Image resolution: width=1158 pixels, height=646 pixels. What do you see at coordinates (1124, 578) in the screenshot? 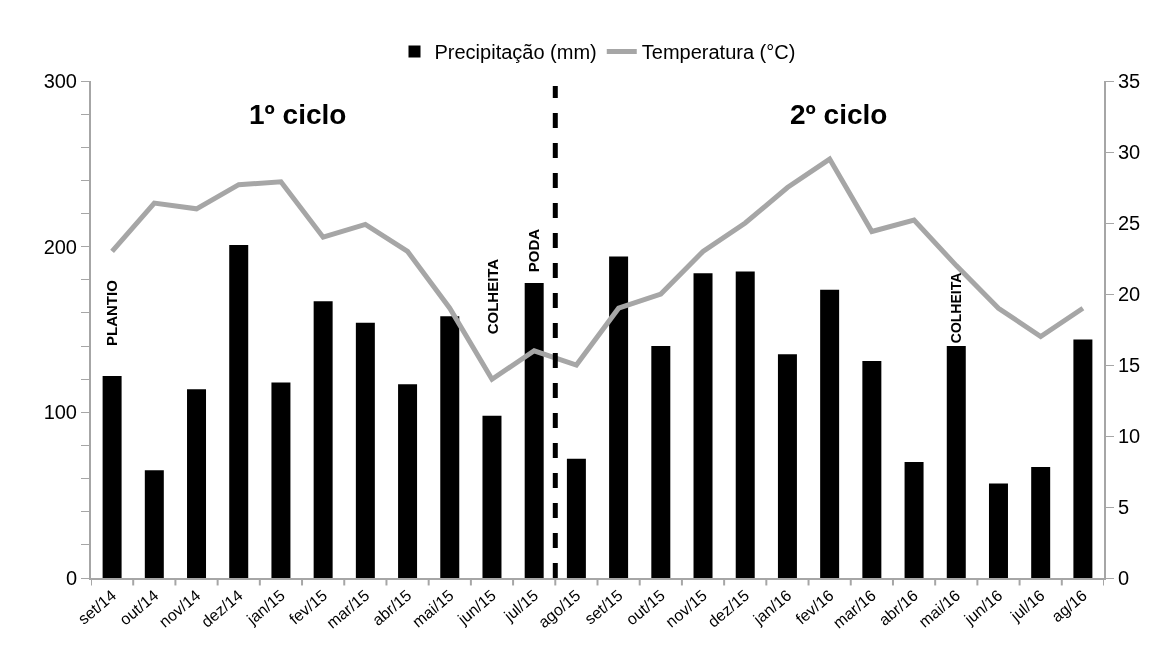
I see `y2-tick-label: 0` at bounding box center [1124, 578].